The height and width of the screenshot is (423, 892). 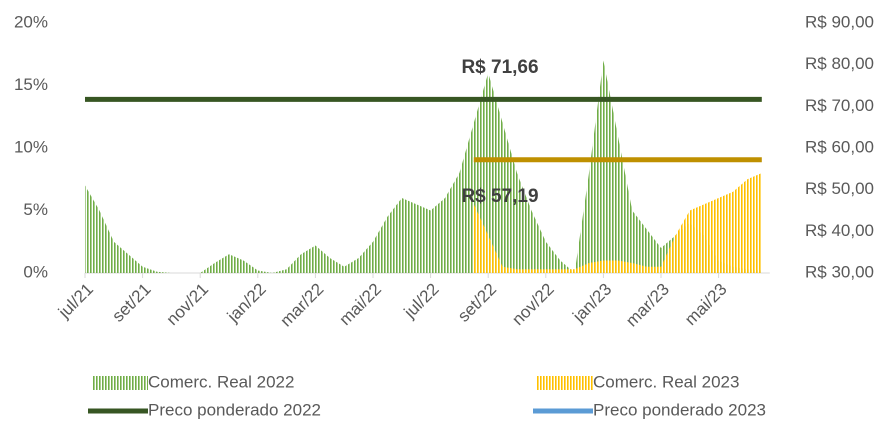 I want to click on y2-tick-label: R$ 50,00, so click(x=839, y=188).